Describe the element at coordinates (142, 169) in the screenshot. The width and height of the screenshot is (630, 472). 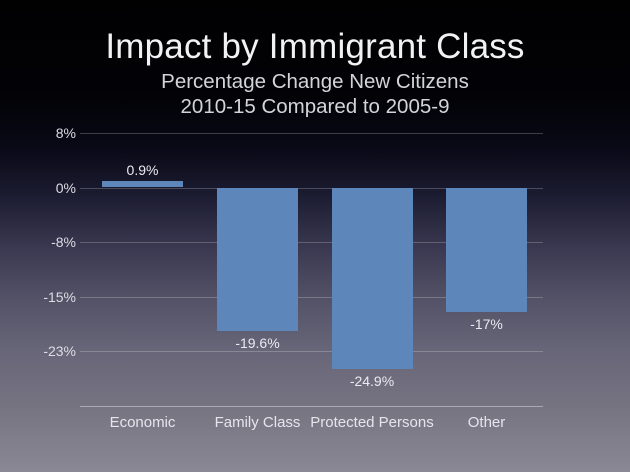
I see `value-label-economic: 0.9%` at that location.